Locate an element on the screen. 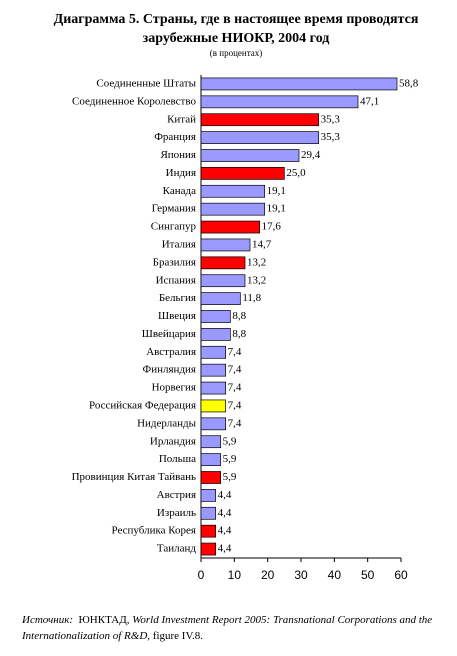 The height and width of the screenshot is (656, 457). source-reference: , figure IV.8. is located at coordinates (175, 636).